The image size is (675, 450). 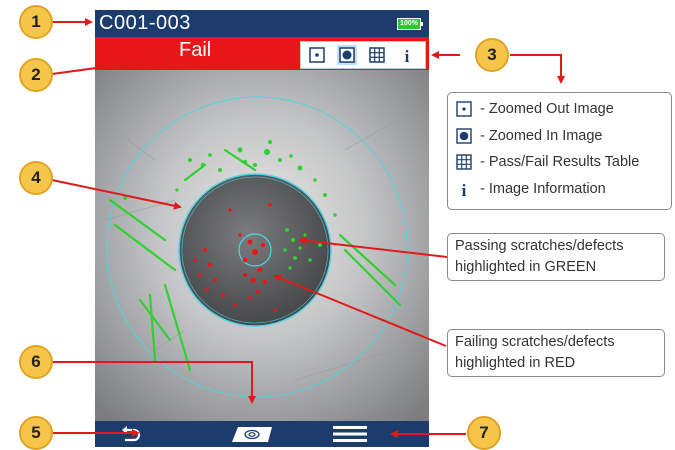 I want to click on callout-1: 1, so click(x=36, y=22).